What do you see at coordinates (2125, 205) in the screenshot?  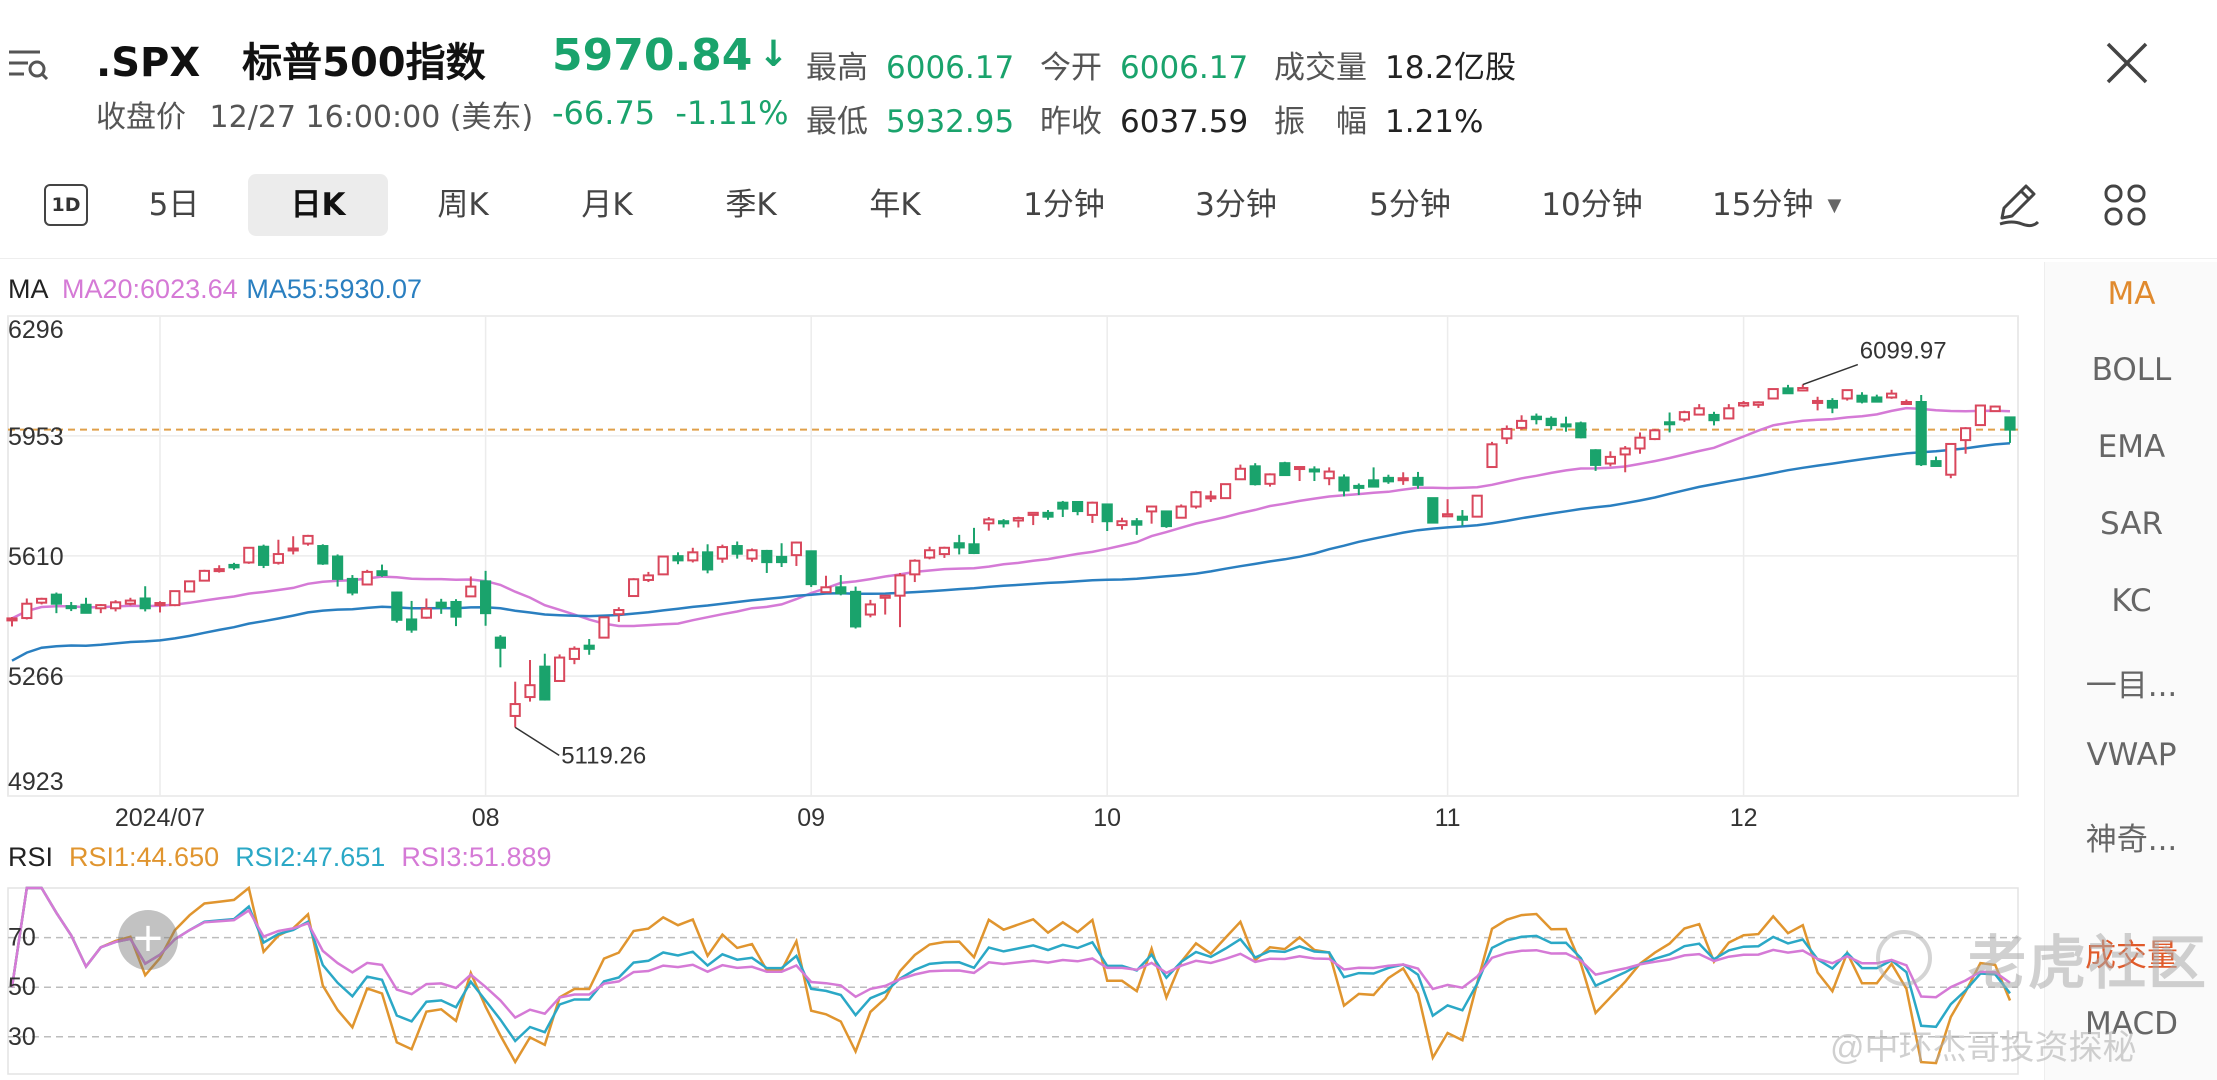 I see `grid-icon` at bounding box center [2125, 205].